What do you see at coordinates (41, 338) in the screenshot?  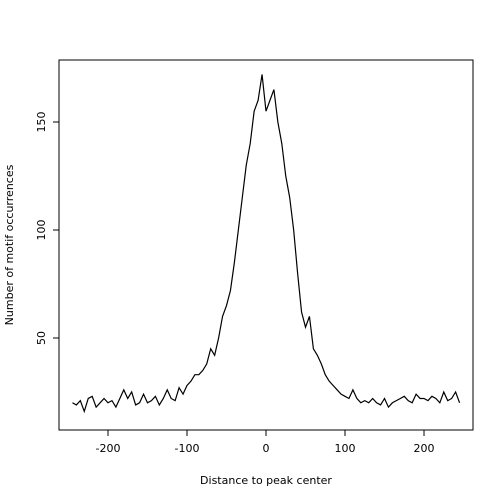 I see `y-tick-label: 50` at bounding box center [41, 338].